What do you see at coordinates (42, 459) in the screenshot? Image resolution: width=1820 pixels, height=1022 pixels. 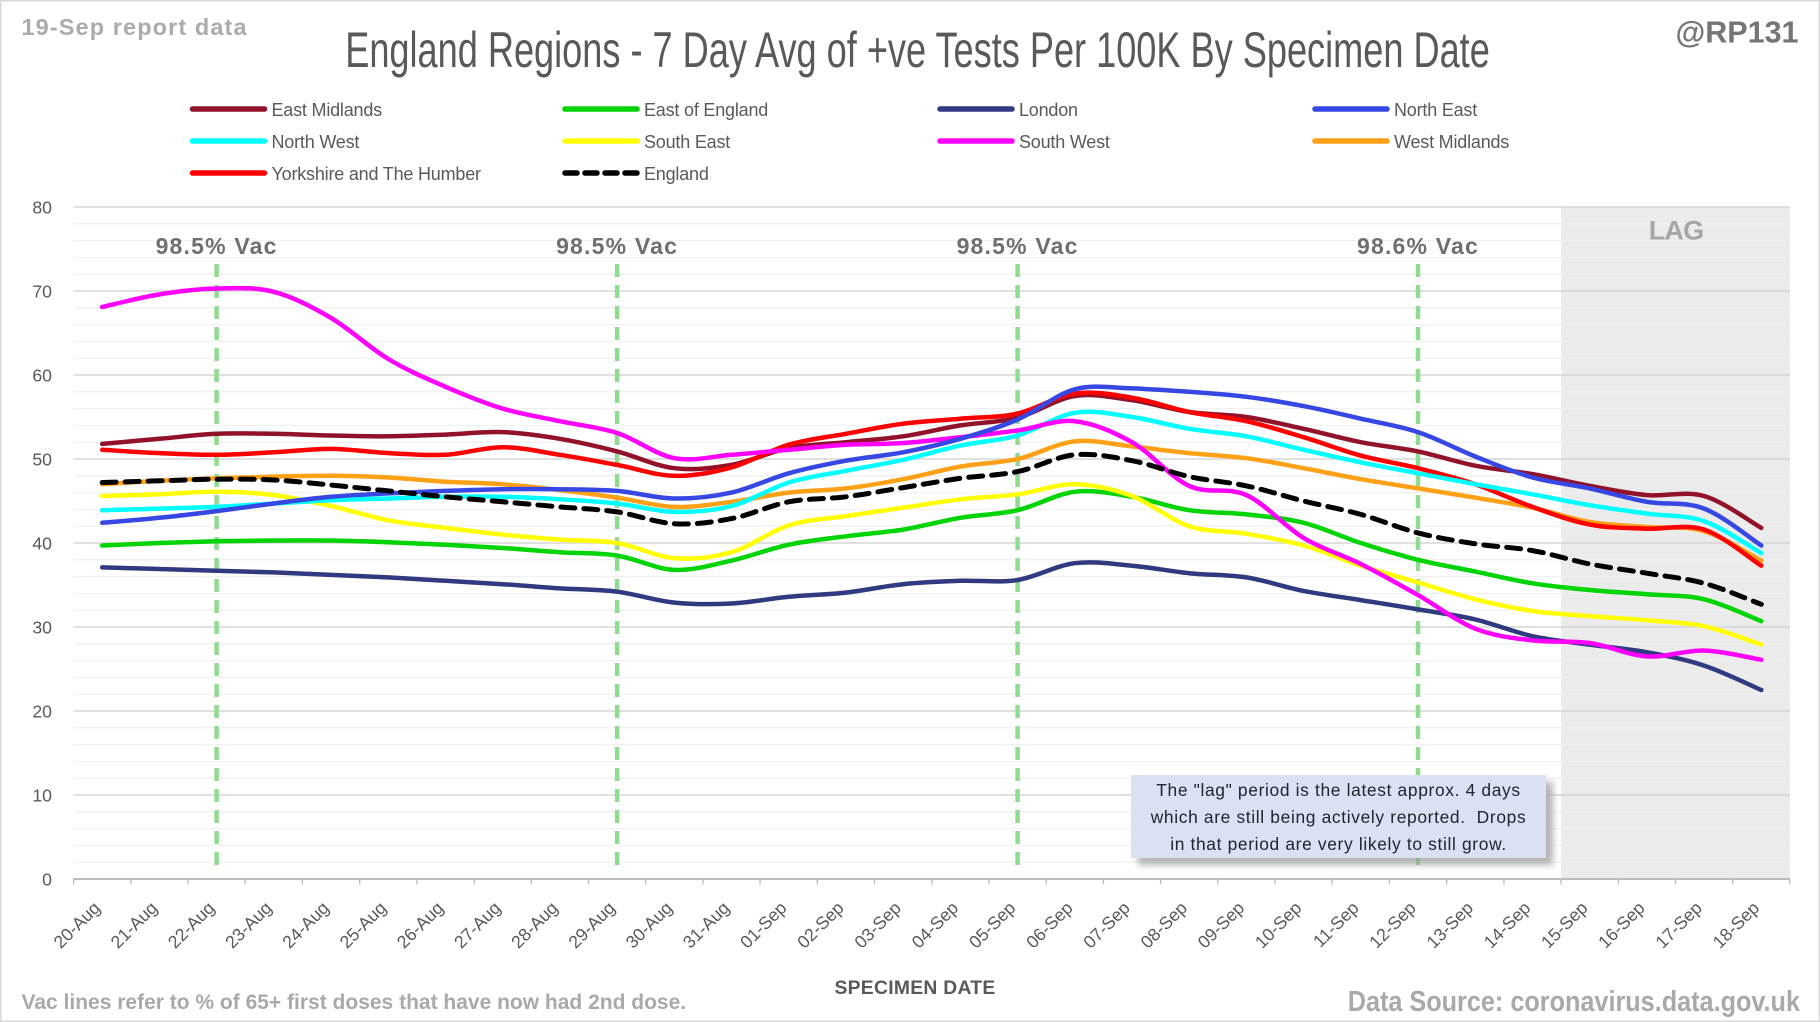 I see `svg-text: 50` at bounding box center [42, 459].